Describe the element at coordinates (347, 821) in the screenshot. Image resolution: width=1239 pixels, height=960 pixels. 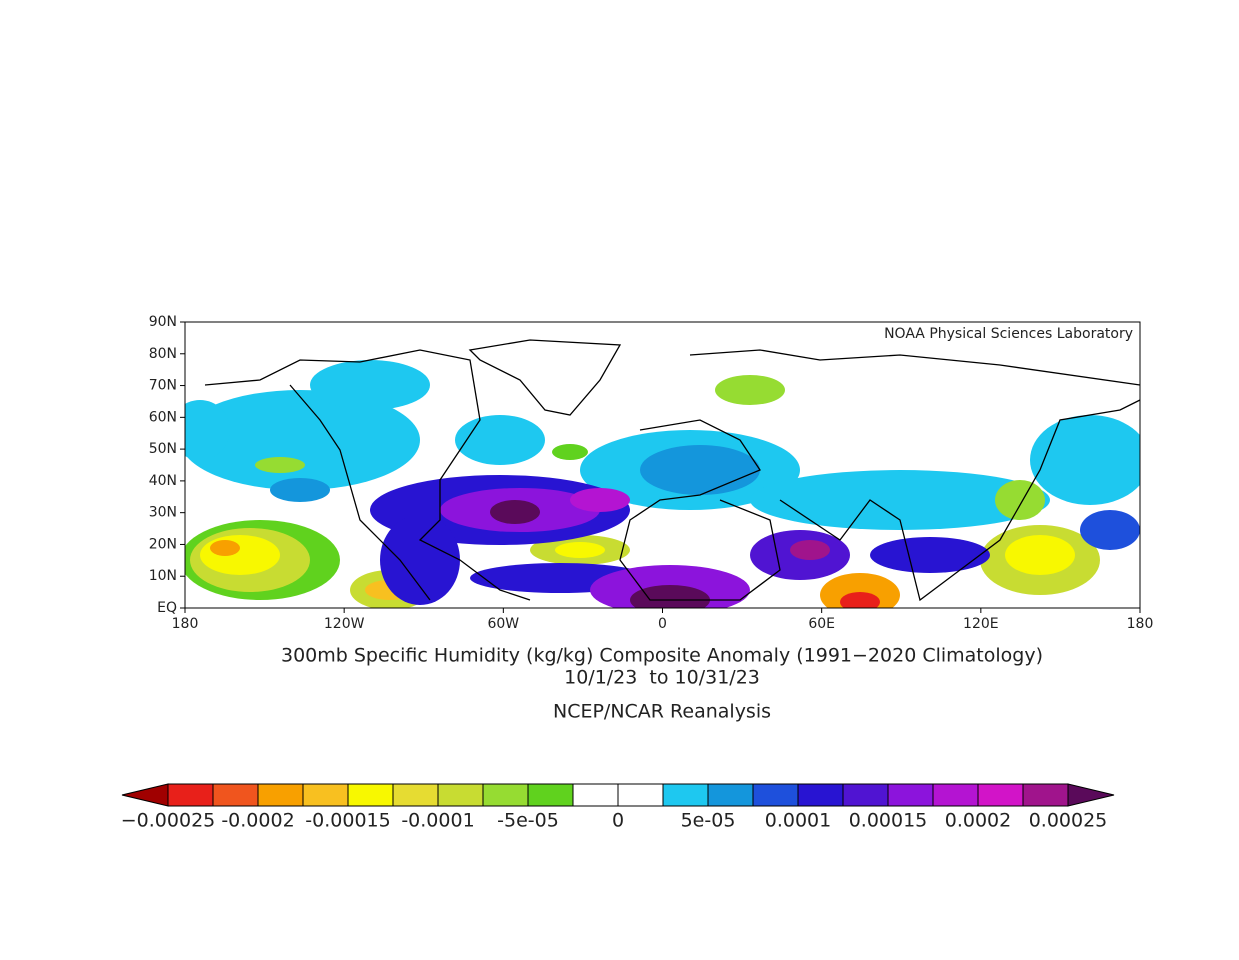
I see `colorbar-label: -0.00015` at that location.